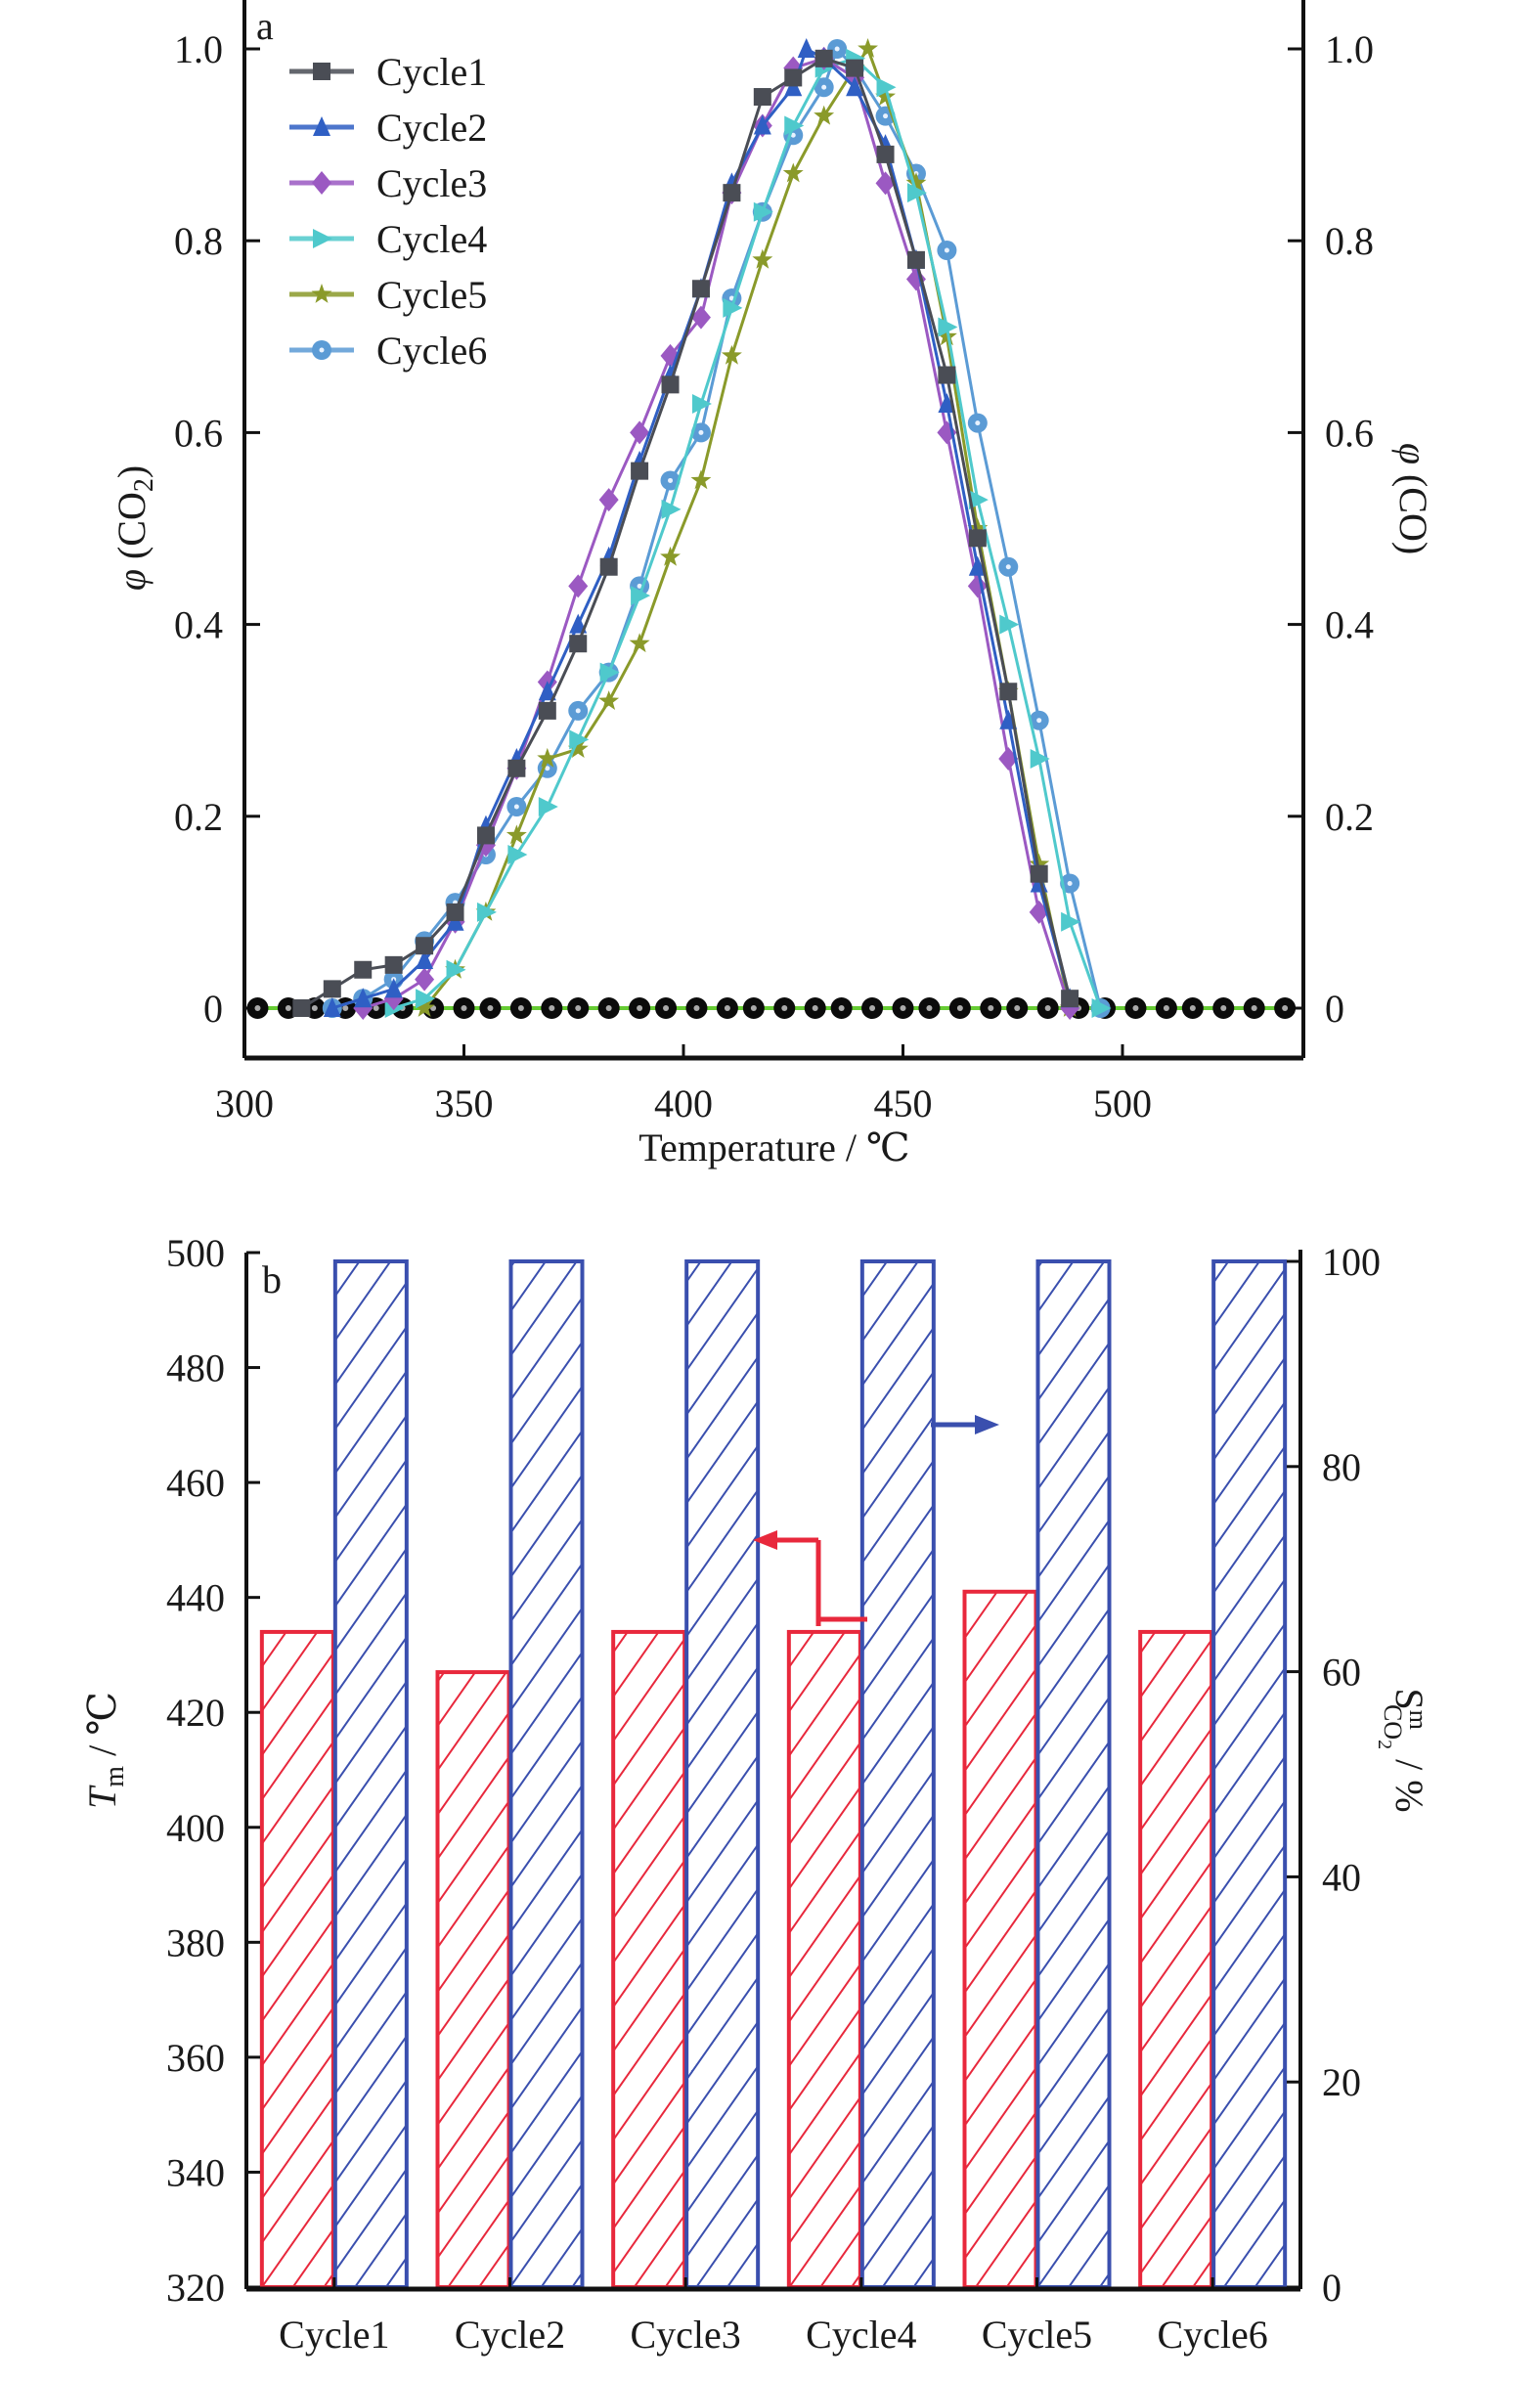 The image size is (1540, 2381). What do you see at coordinates (464, 1103) in the screenshot?
I see `x-tick-label: 350` at bounding box center [464, 1103].